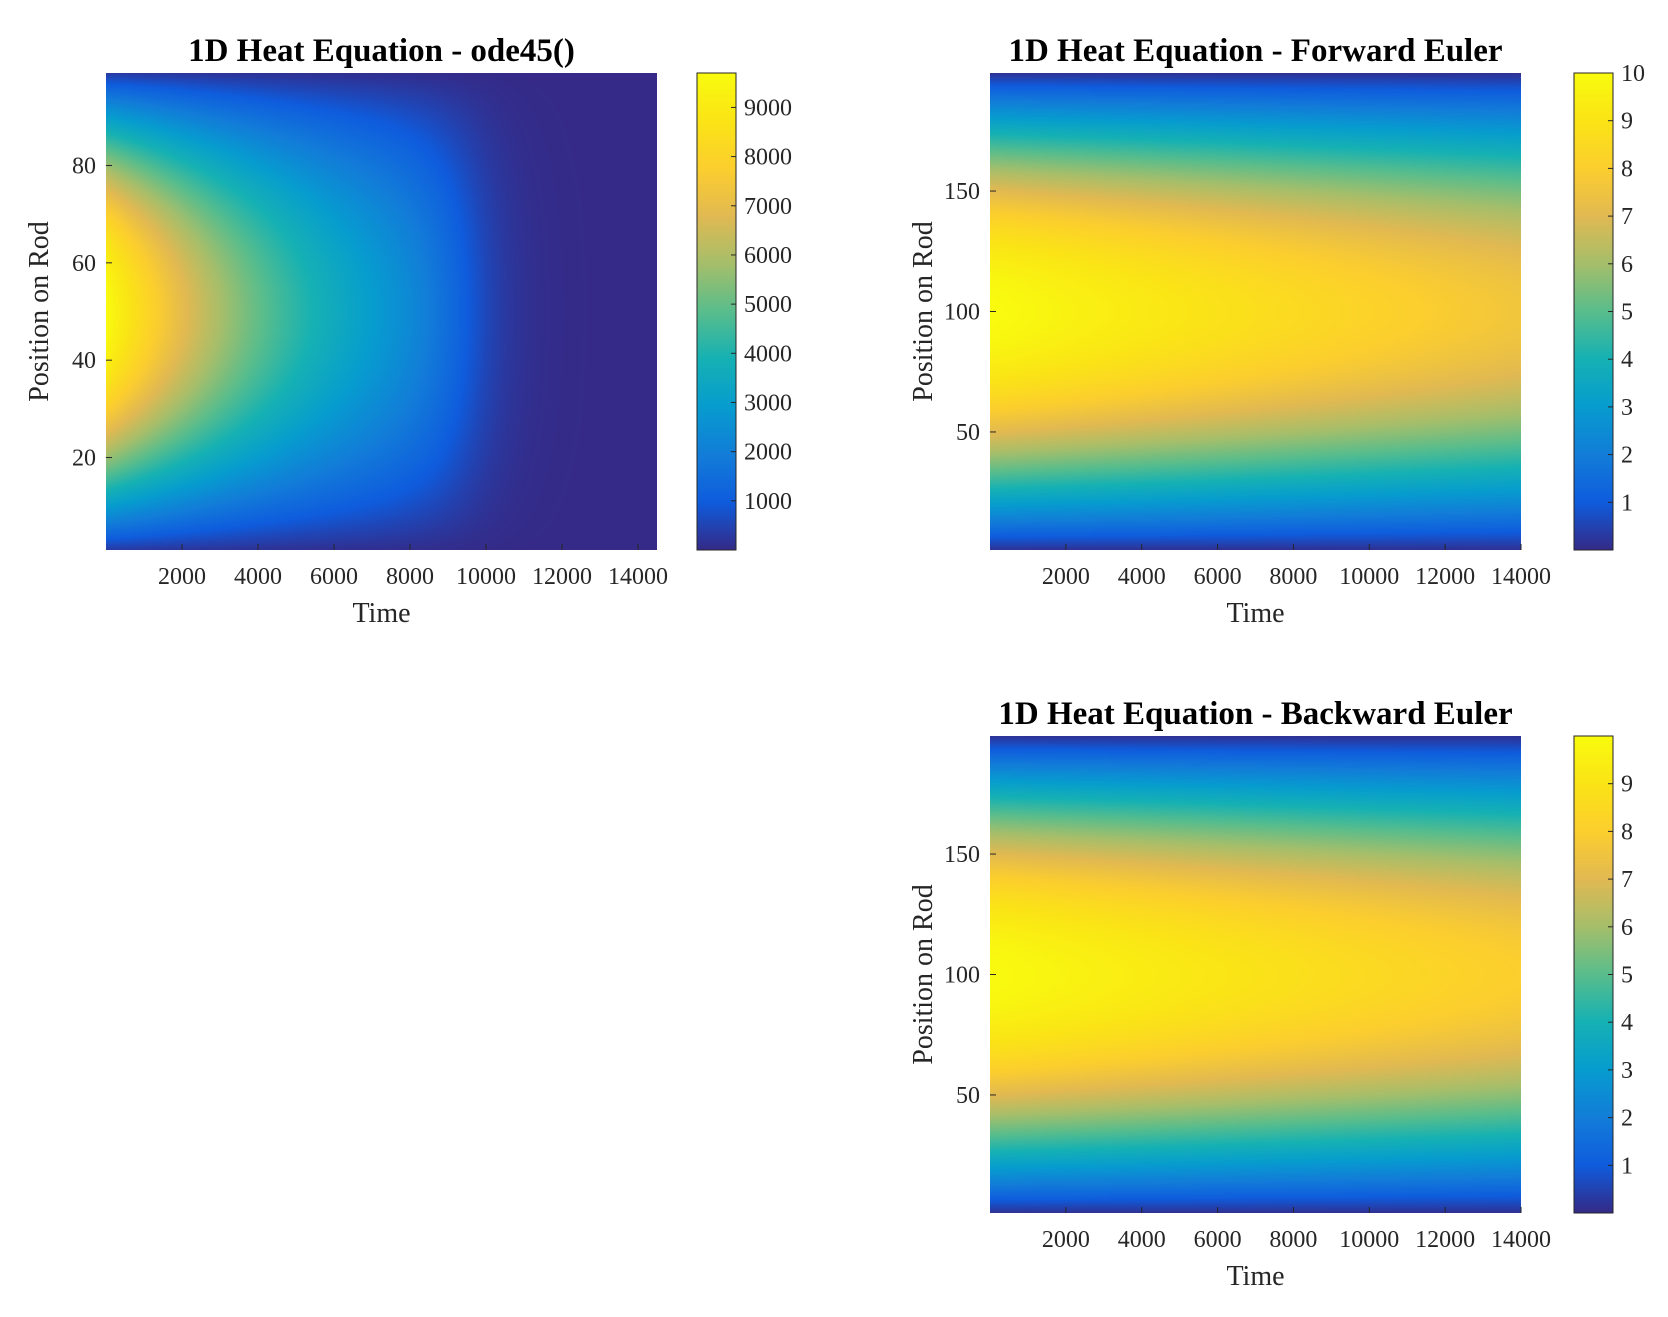  Describe the element at coordinates (768, 158) in the screenshot. I see `colorbar-tick-label: 8000` at that location.